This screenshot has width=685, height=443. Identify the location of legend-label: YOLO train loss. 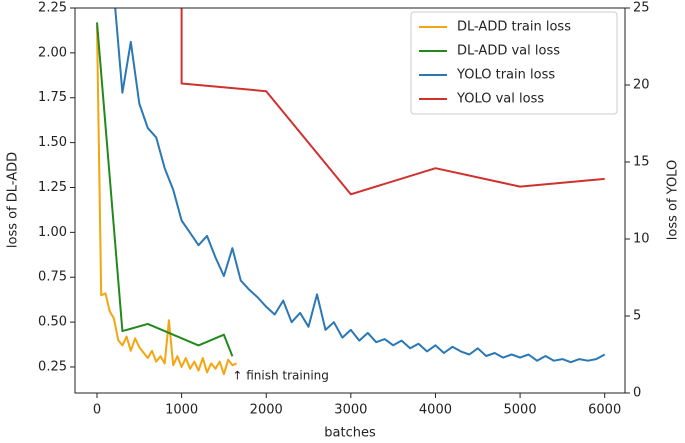
(505, 75).